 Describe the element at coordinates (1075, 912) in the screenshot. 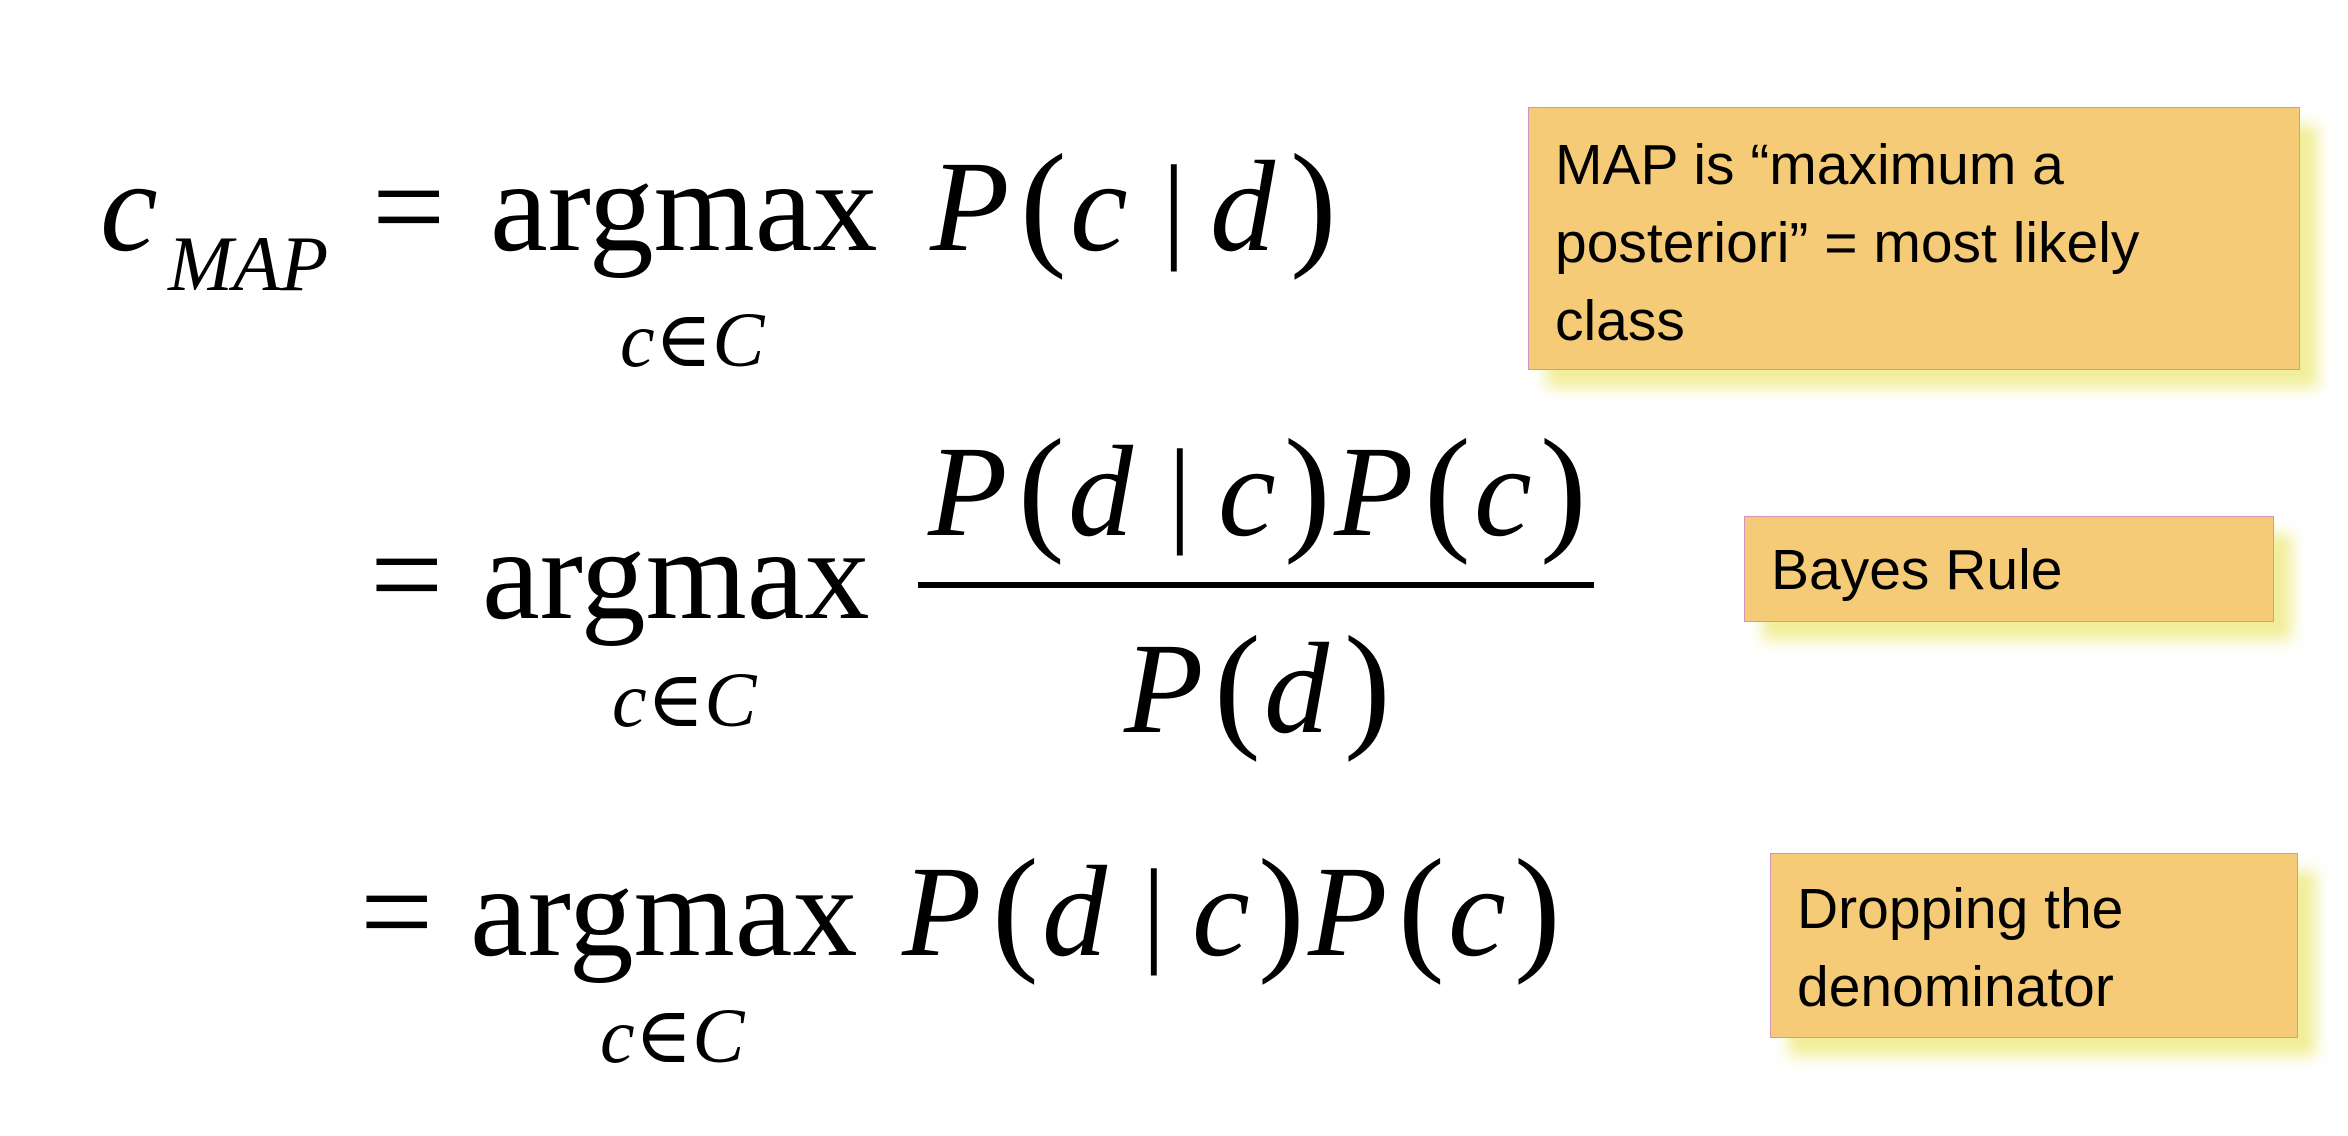

I see `var-d-3: d` at that location.